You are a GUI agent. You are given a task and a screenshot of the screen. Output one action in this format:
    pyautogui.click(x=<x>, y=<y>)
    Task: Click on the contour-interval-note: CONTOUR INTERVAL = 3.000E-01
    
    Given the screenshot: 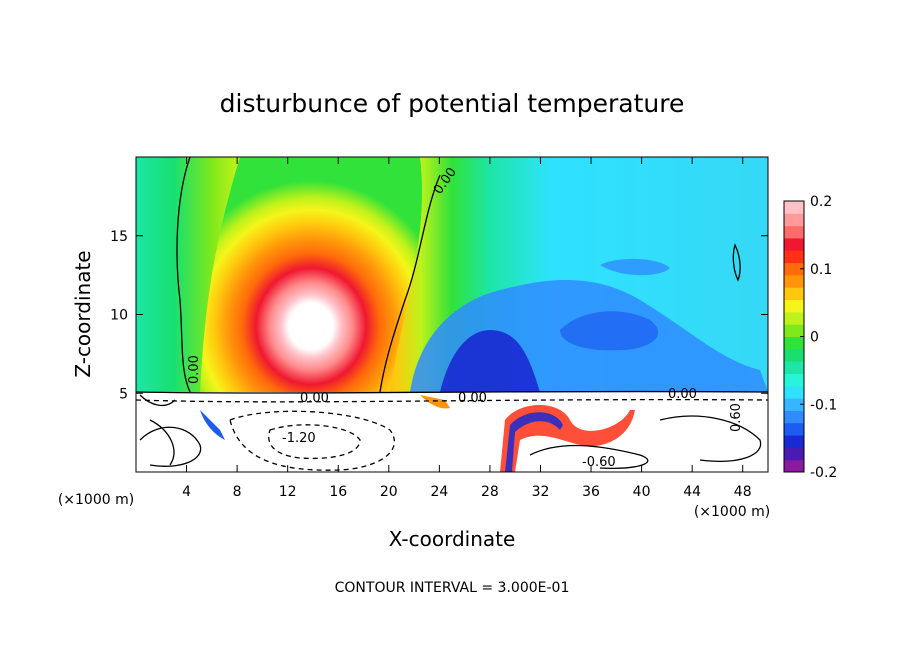 What is the action you would take?
    pyautogui.click(x=452, y=588)
    